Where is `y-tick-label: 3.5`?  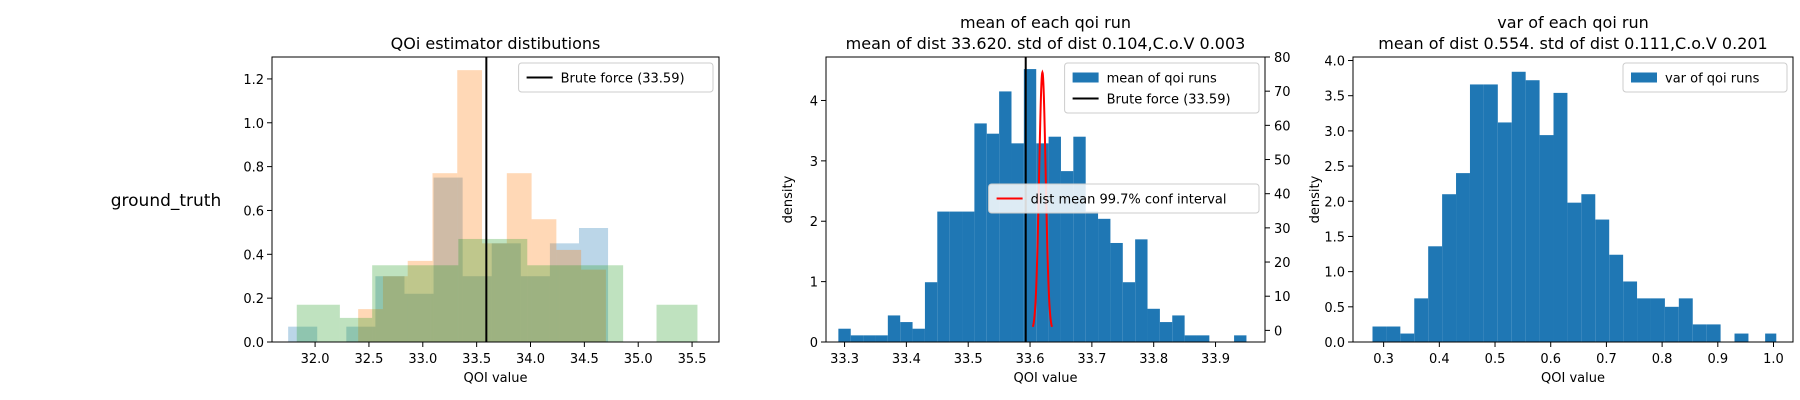 y-tick-label: 3.5 is located at coordinates (1334, 97).